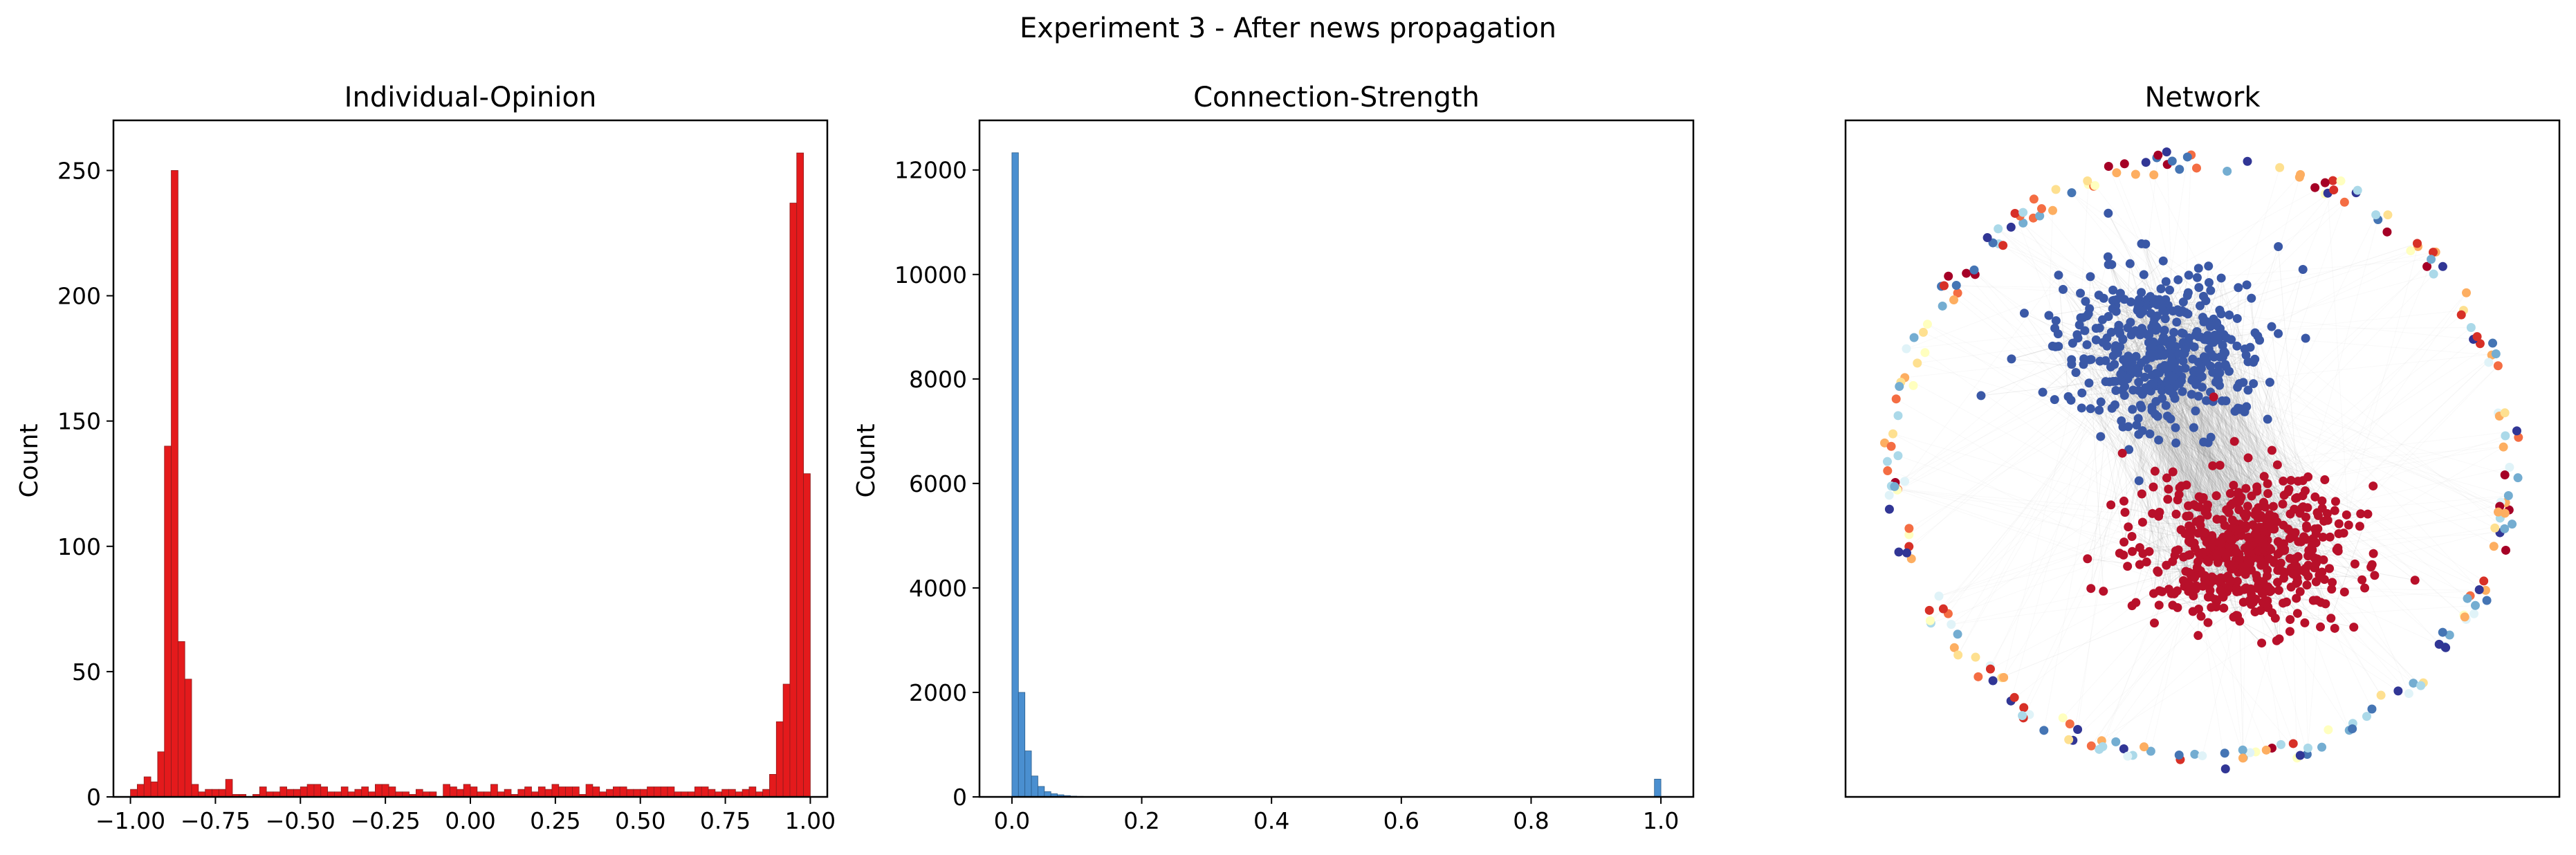  I want to click on opinion-ytick-label: 250, so click(79, 171).